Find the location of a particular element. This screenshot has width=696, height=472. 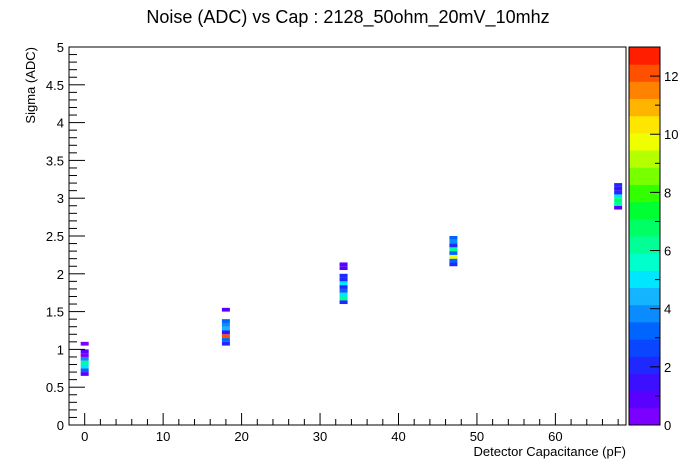

x-tick-label: 20 is located at coordinates (241, 436).